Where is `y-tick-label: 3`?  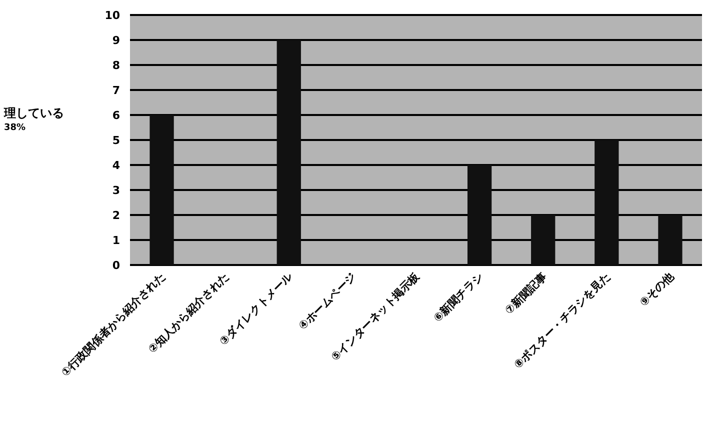
y-tick-label: 3 is located at coordinates (116, 190).